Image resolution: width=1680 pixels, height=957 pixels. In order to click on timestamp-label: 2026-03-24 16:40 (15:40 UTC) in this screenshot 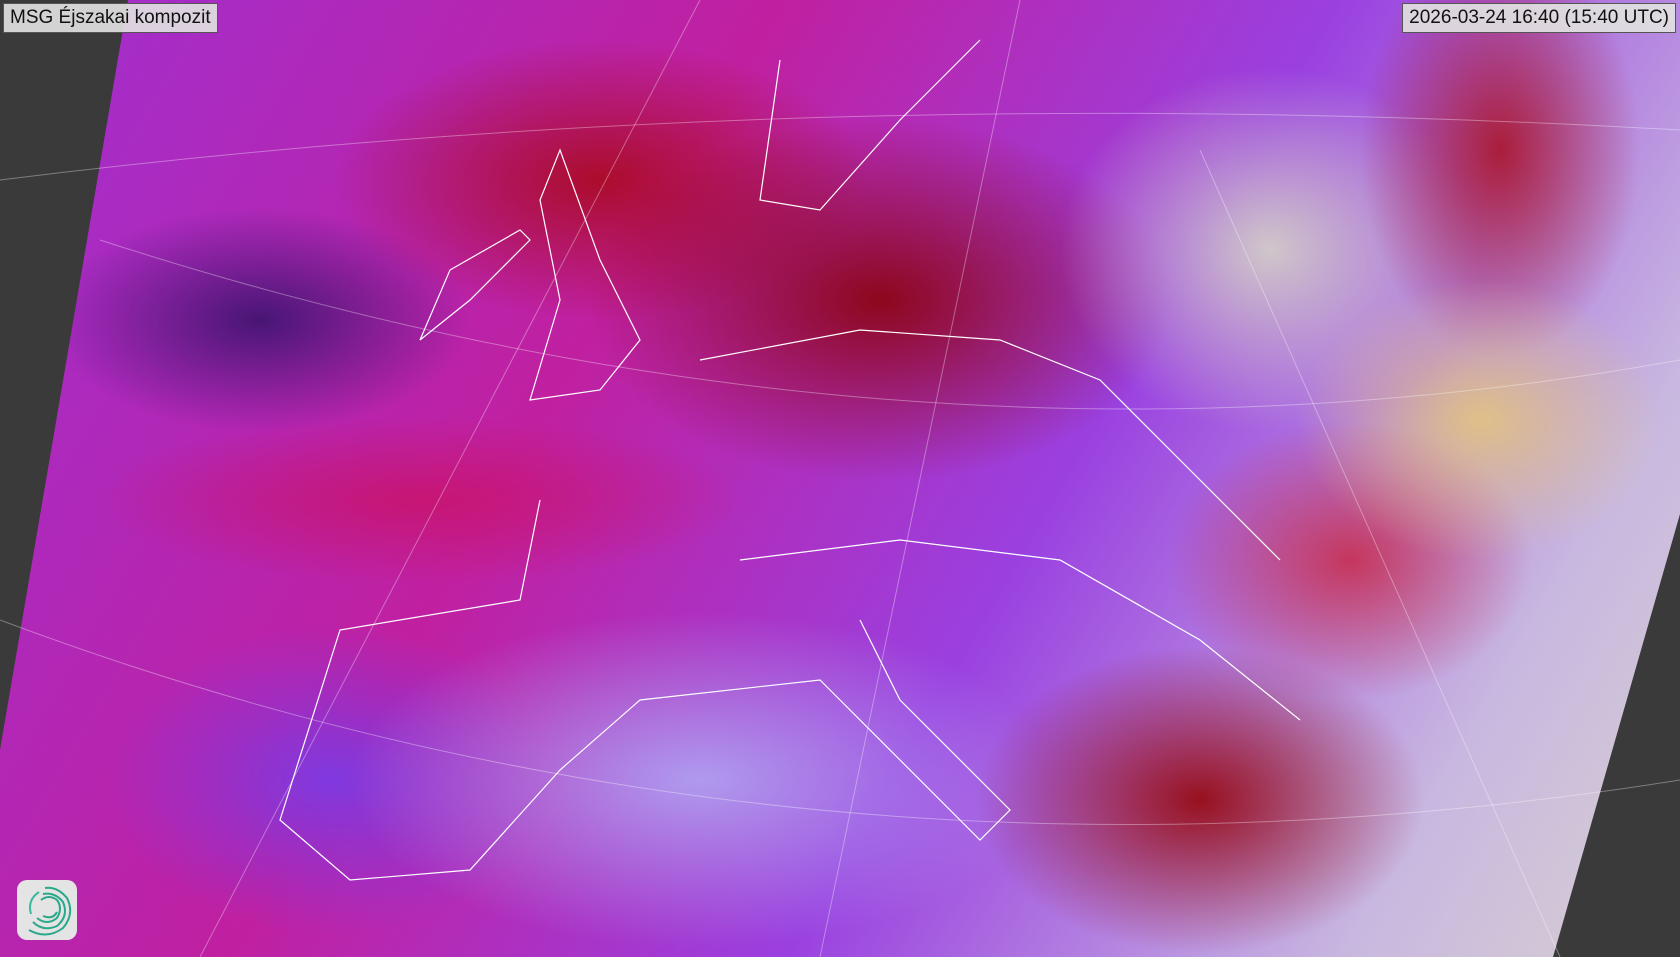, I will do `click(1539, 18)`.